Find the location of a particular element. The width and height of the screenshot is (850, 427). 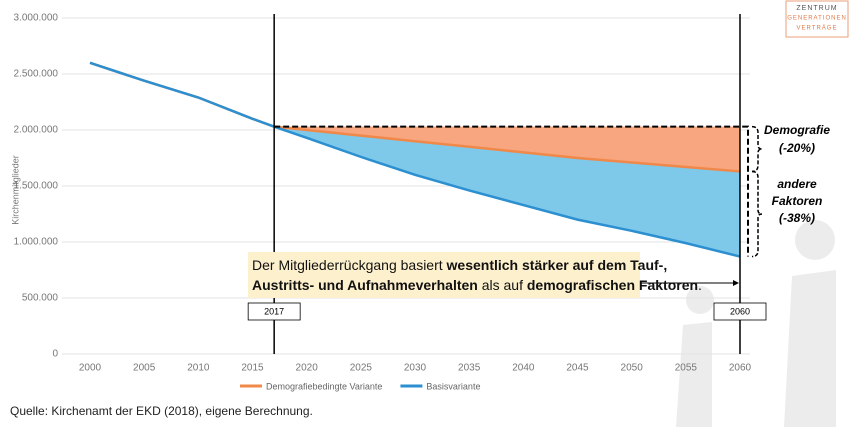

y-axis-label: Kirchenmitglieder is located at coordinates (15, 190).